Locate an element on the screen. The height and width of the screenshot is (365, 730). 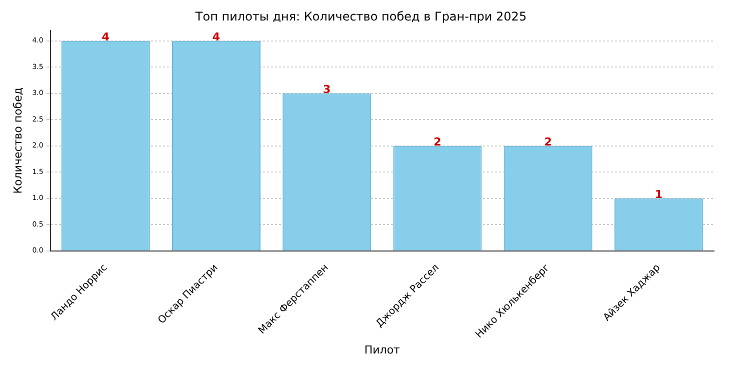
data-label: 1 is located at coordinates (658, 194).